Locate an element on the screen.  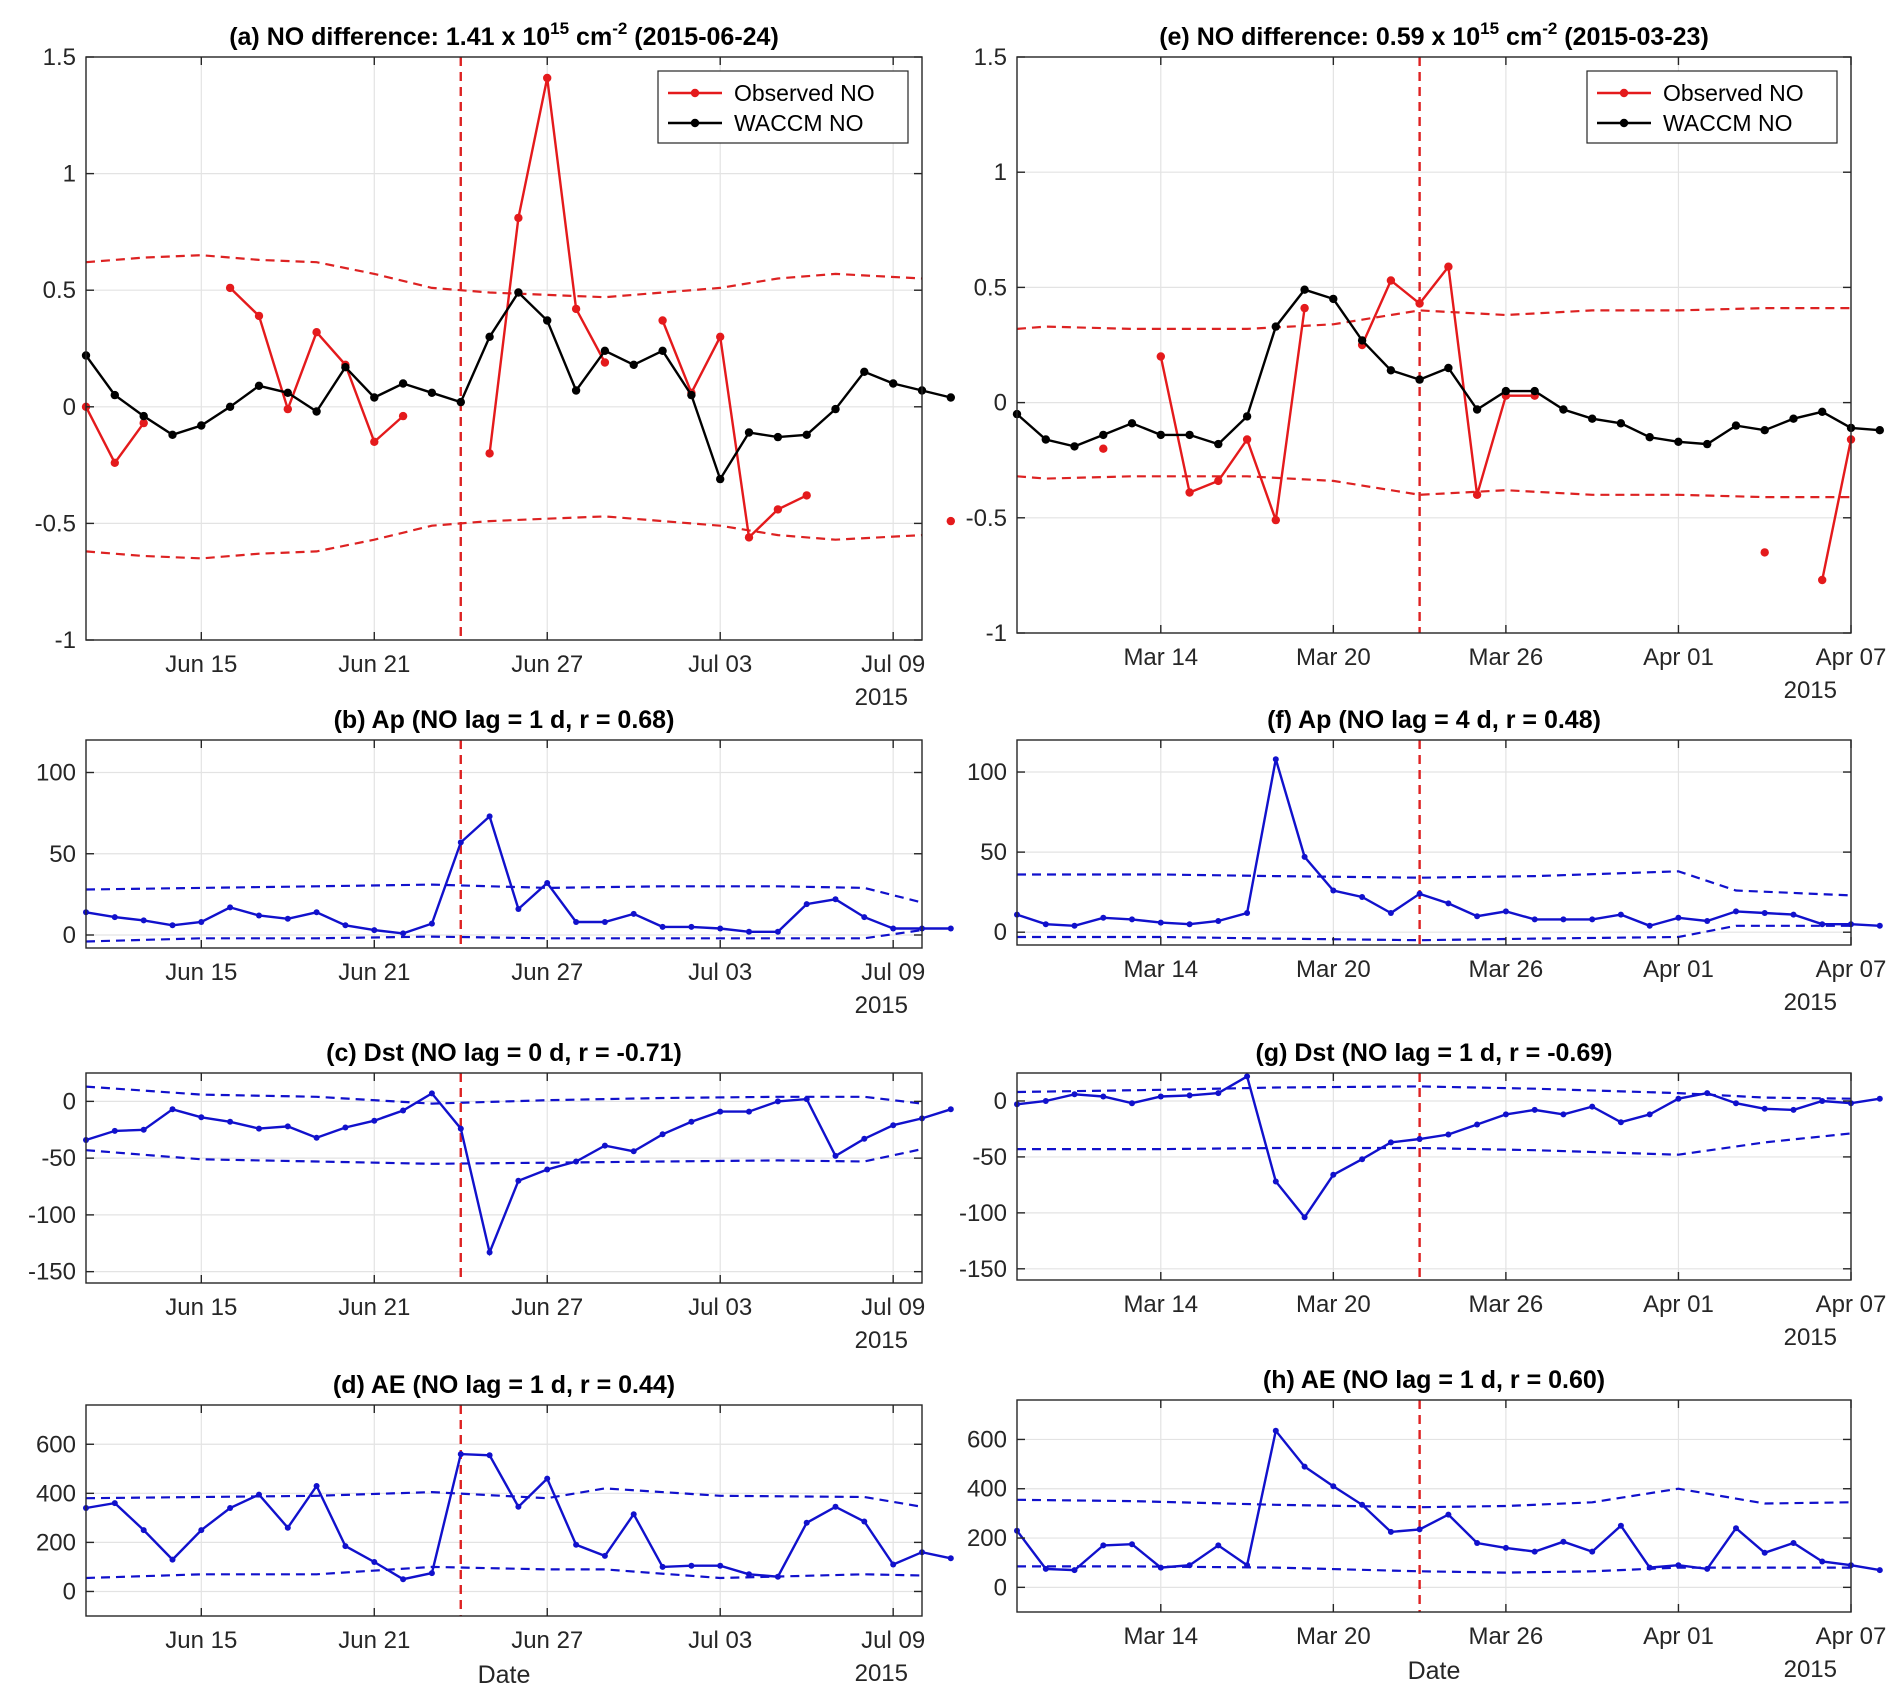
panel-title: (f) Ap (NO lag = 4 d, r = 0.48) is located at coordinates (1434, 720).